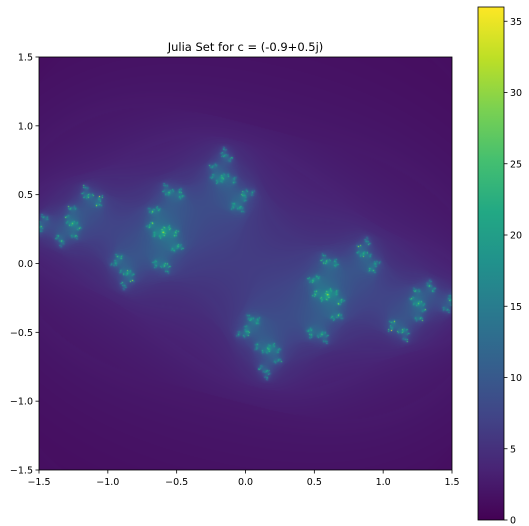 Image resolution: width=529 pixels, height=526 pixels. I want to click on x-tick-label: −1.5, so click(38, 482).